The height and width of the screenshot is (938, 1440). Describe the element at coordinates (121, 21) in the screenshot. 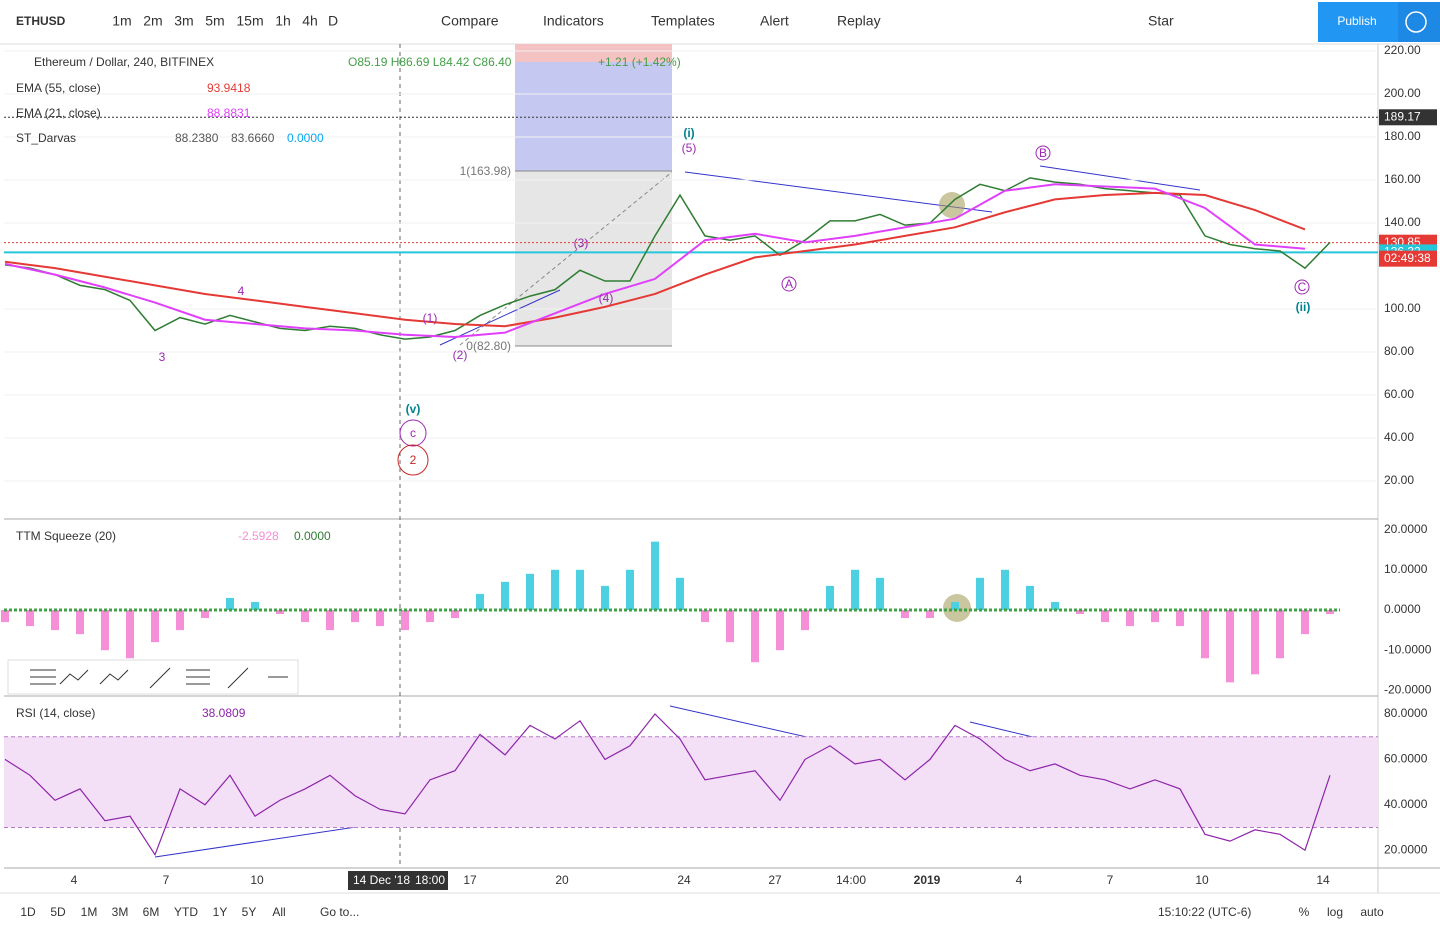

I see `interval: 1m` at that location.